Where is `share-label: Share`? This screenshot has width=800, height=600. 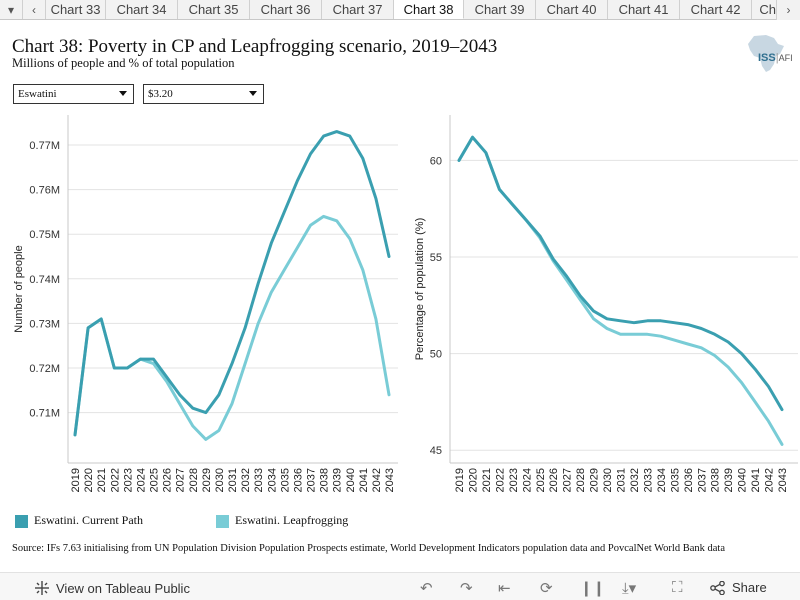
share-label: Share is located at coordinates (749, 587).